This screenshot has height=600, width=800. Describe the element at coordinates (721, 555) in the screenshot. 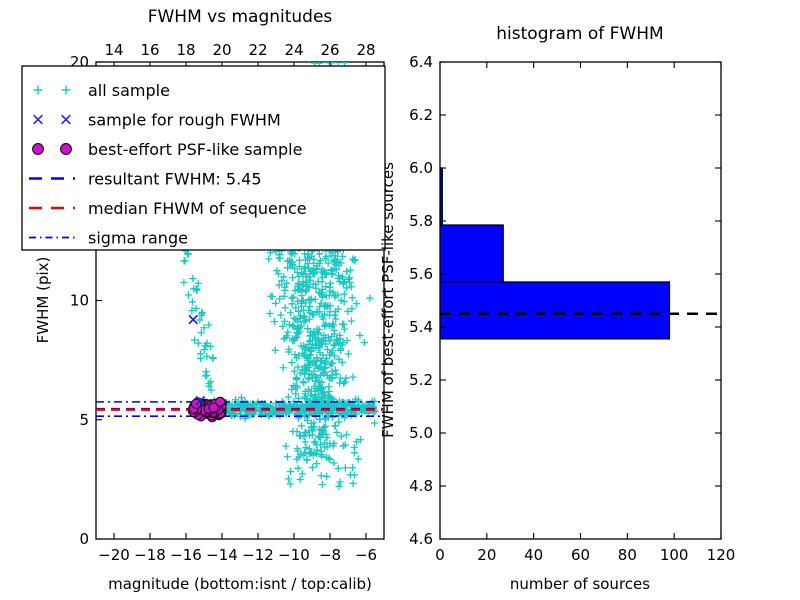

I see `right-xtick-label: 120` at that location.